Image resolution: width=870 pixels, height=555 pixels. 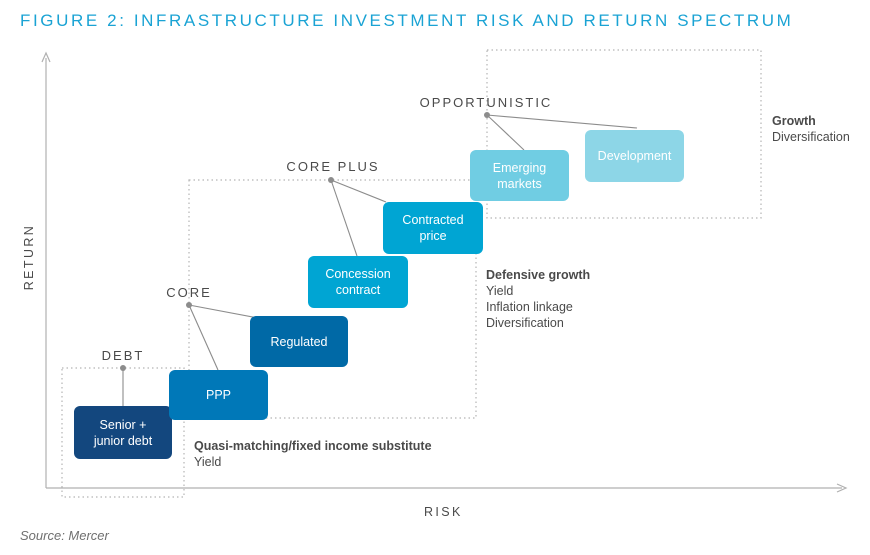 I want to click on box-regulated-label: Regulated, so click(x=299, y=341).